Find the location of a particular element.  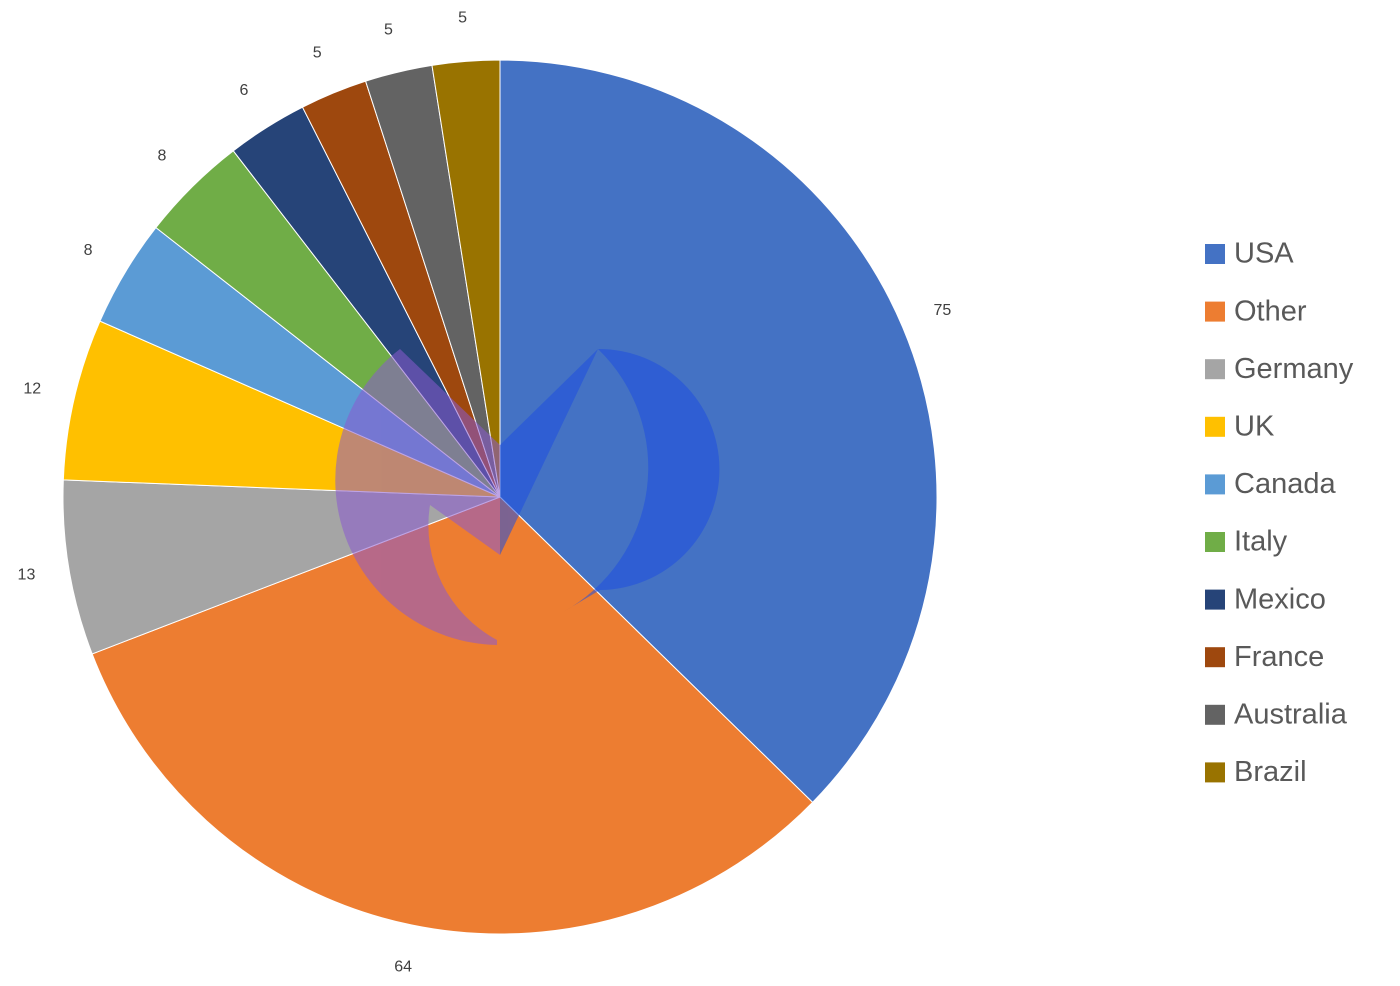

value-label: 12 is located at coordinates (32, 388).